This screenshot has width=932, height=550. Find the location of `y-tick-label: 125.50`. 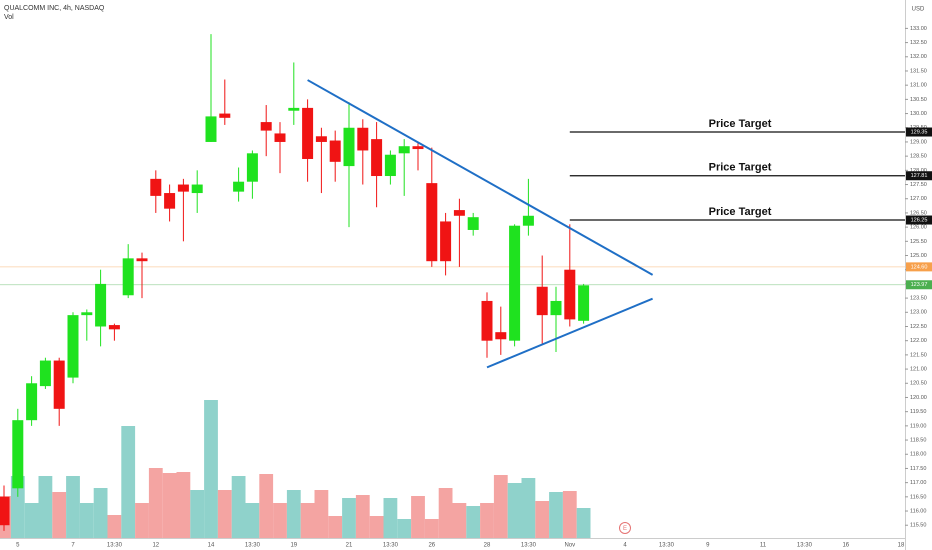

y-tick-label: 125.50 is located at coordinates (918, 242).